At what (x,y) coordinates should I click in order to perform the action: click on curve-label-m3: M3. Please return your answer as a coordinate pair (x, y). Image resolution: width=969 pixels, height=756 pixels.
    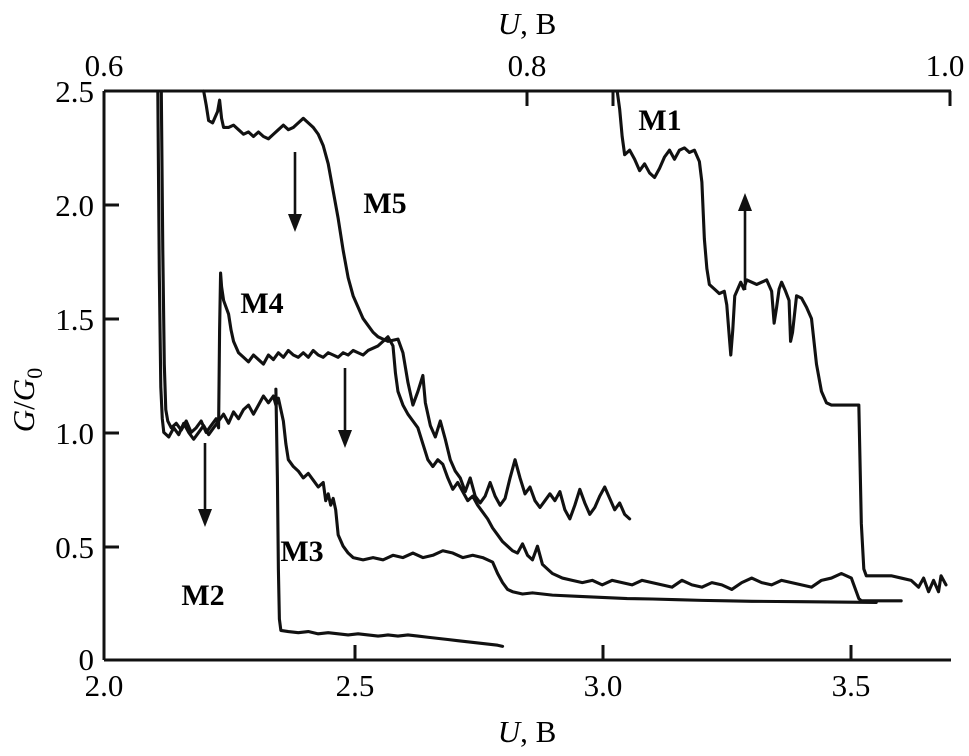
    Looking at the image, I should click on (301, 551).